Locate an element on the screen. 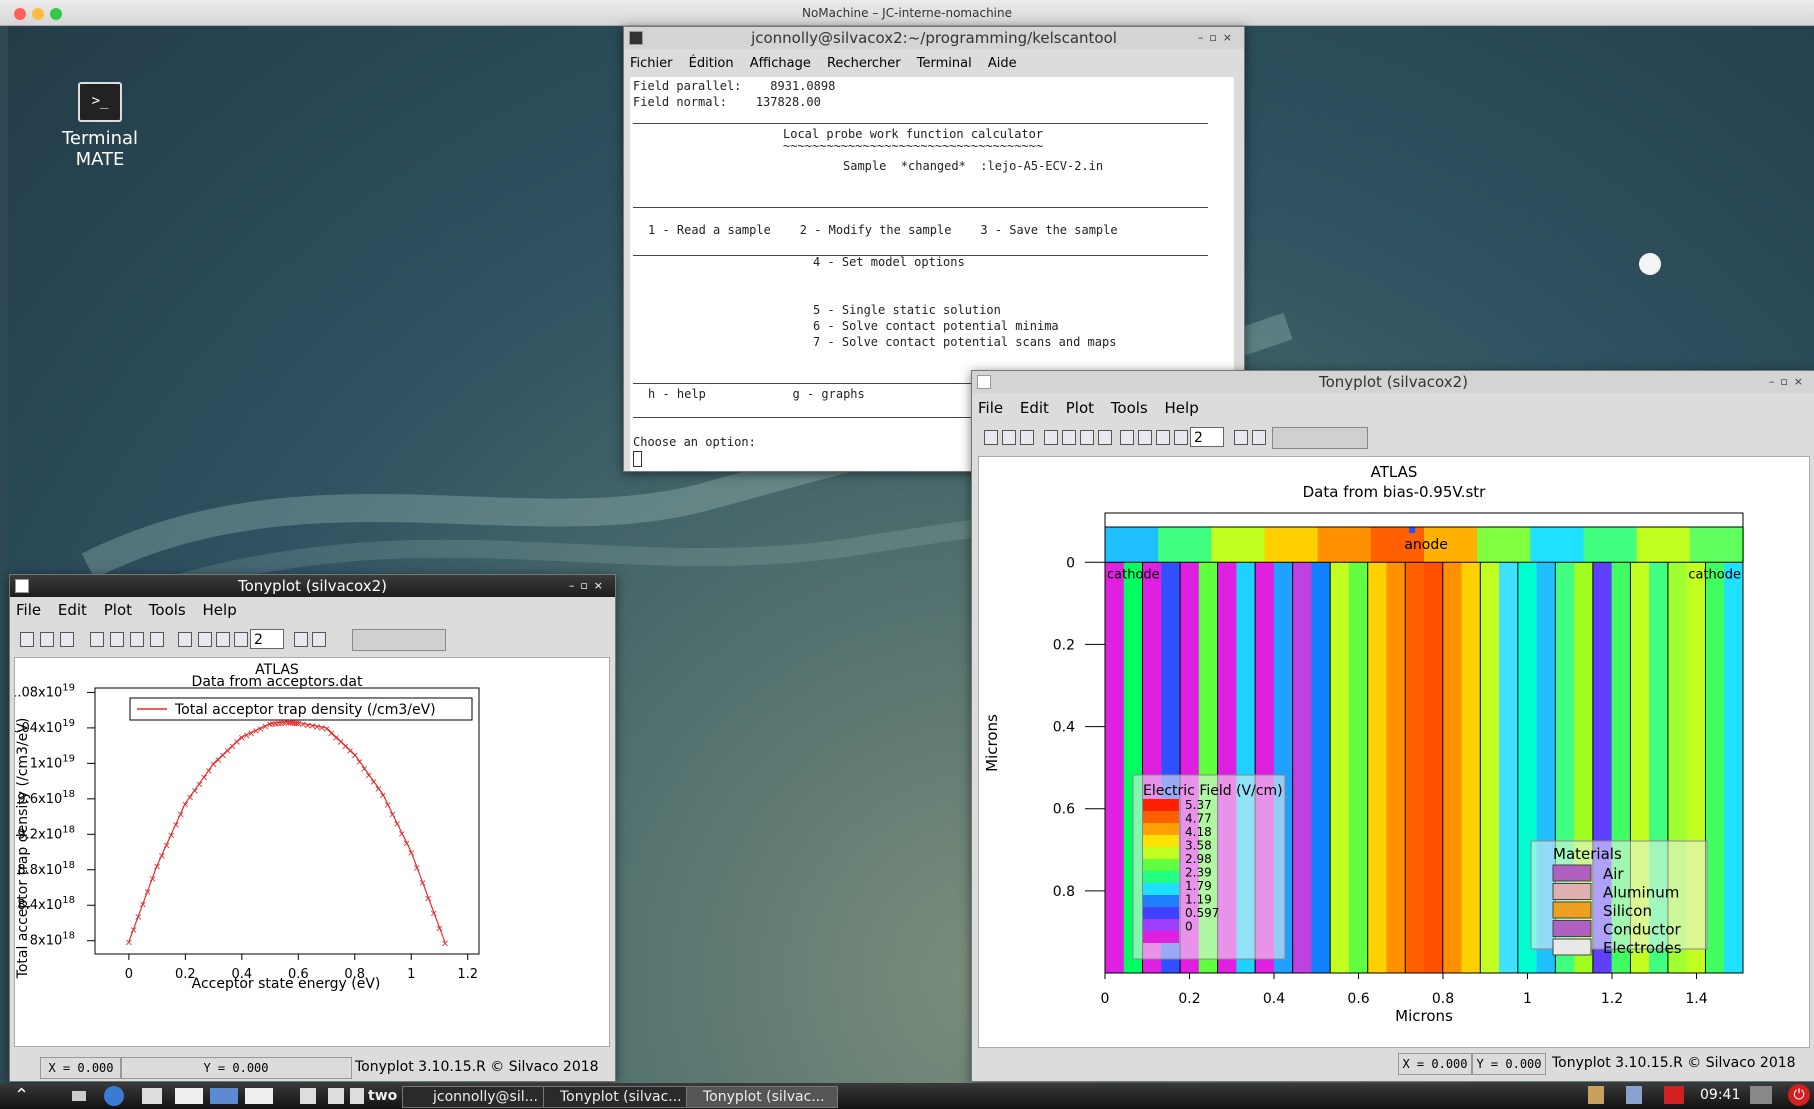 This screenshot has height=1109, width=1814. field-band-cell is located at coordinates (1238, 544).